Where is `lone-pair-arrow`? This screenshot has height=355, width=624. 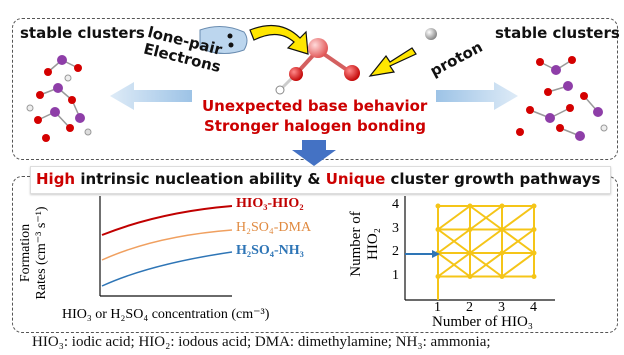 lone-pair-arrow is located at coordinates (279, 39).